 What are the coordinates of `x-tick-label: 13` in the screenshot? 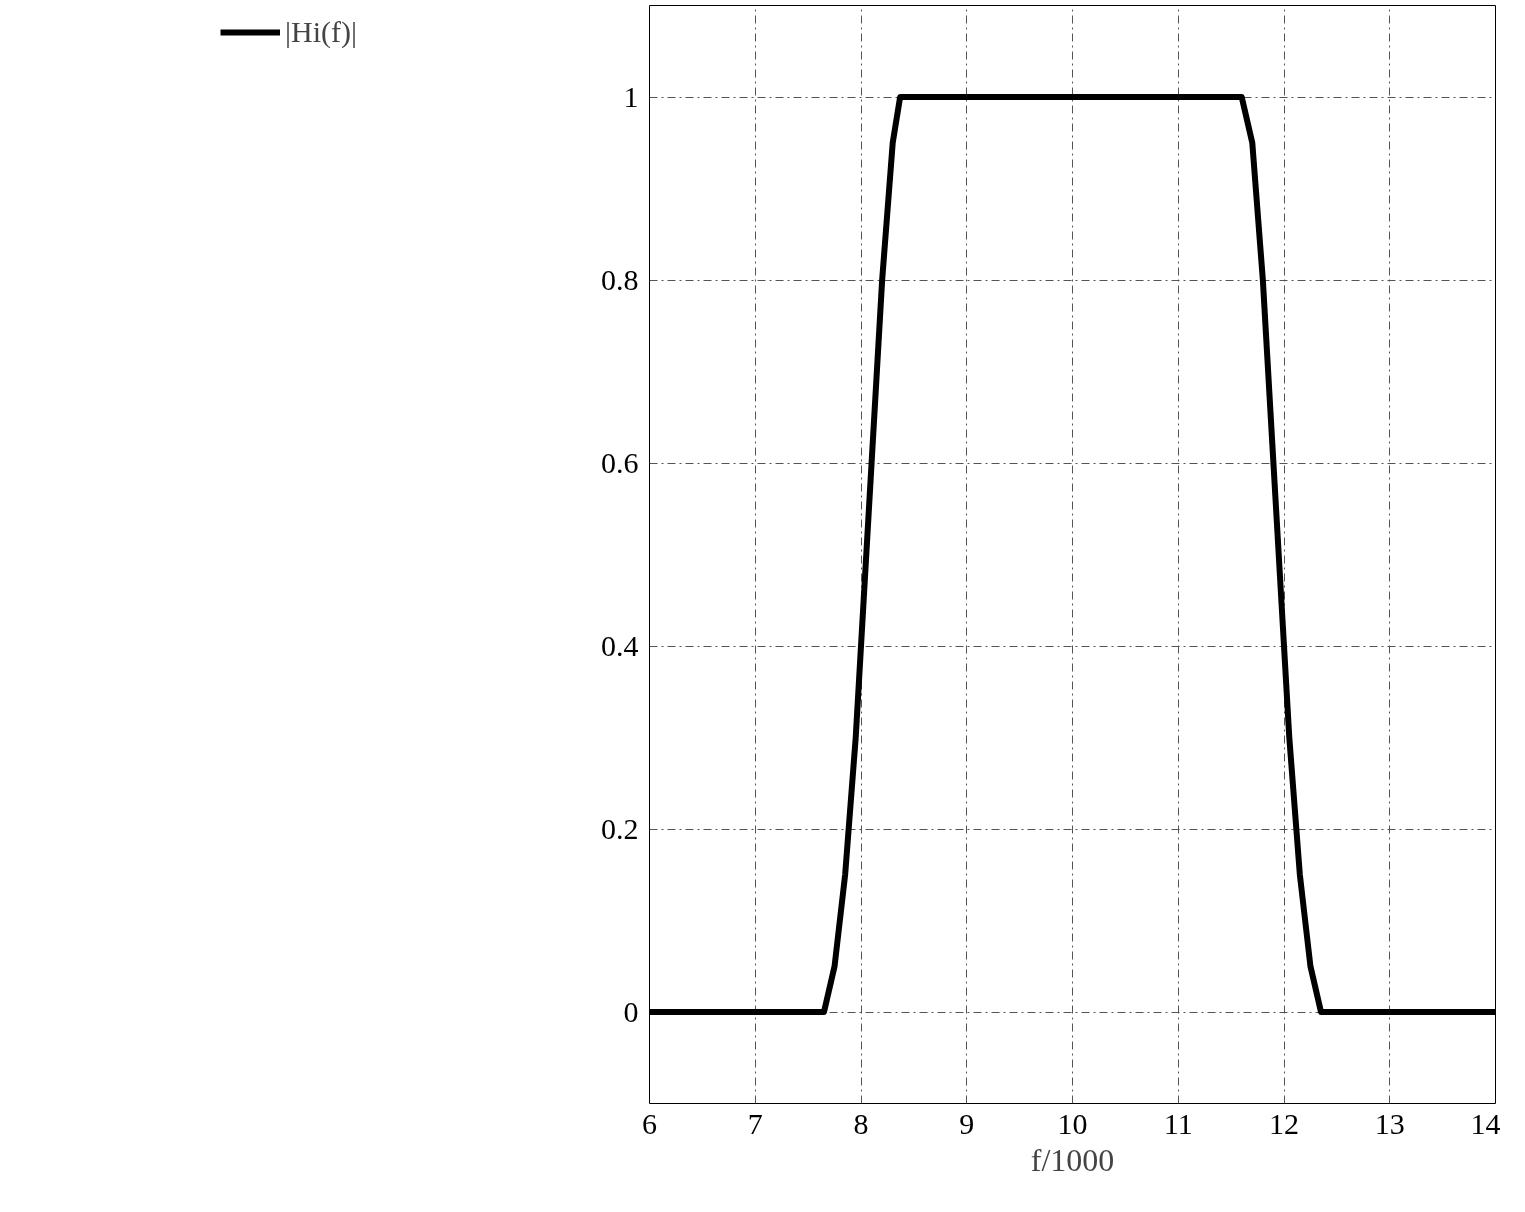 It's located at (1389, 1123).